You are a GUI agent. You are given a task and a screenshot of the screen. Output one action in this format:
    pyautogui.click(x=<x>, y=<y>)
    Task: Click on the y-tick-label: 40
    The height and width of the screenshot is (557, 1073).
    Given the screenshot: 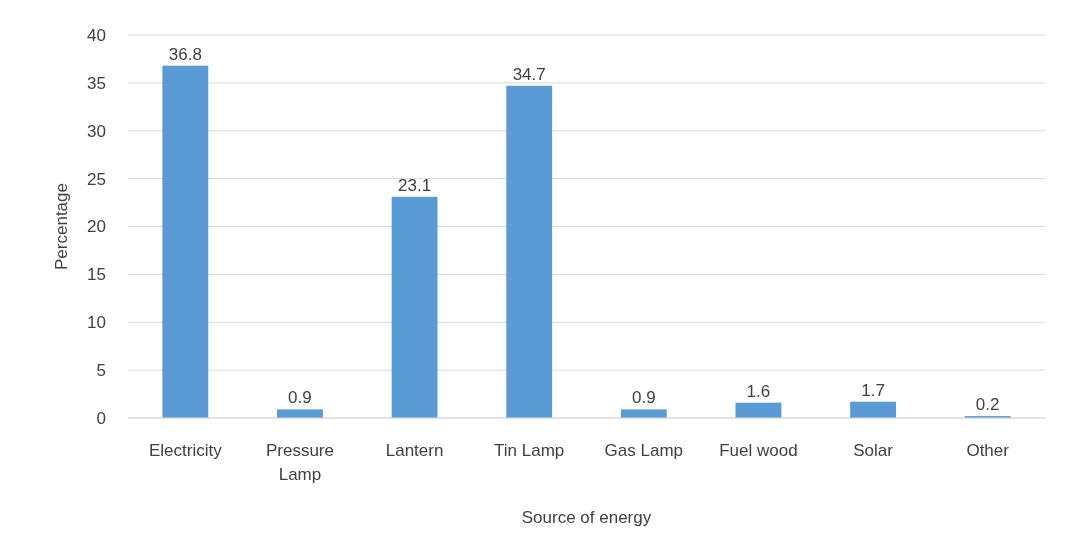 What is the action you would take?
    pyautogui.click(x=96, y=35)
    